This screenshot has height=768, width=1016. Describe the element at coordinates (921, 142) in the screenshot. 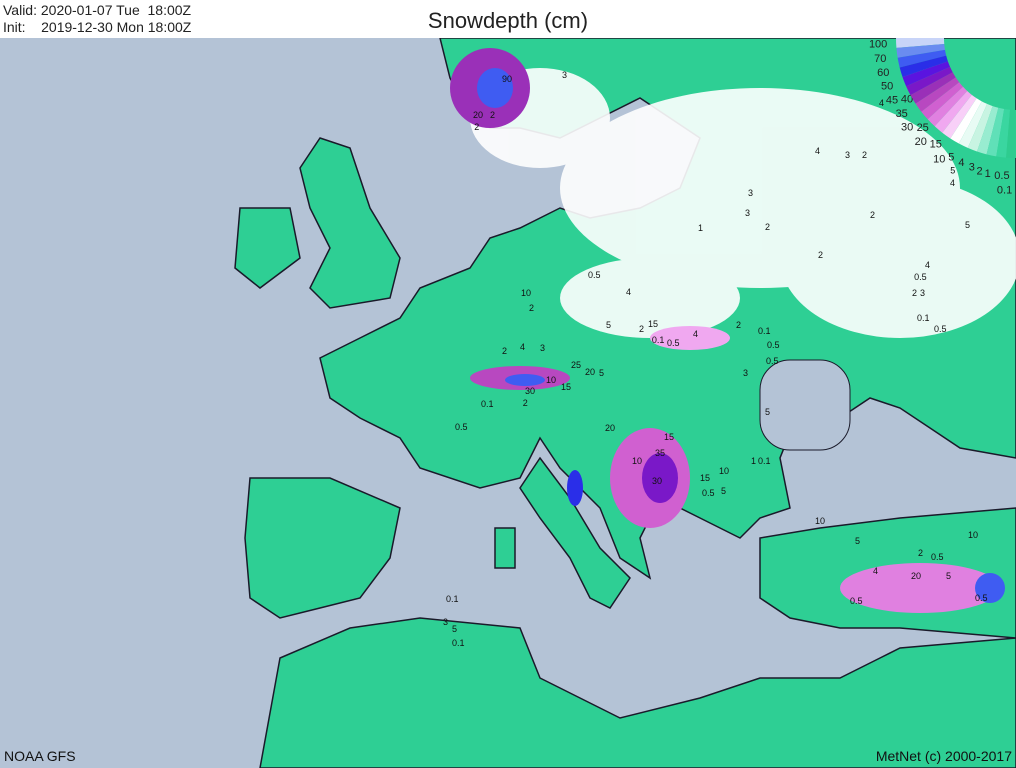

I see `legend-label: 20` at that location.